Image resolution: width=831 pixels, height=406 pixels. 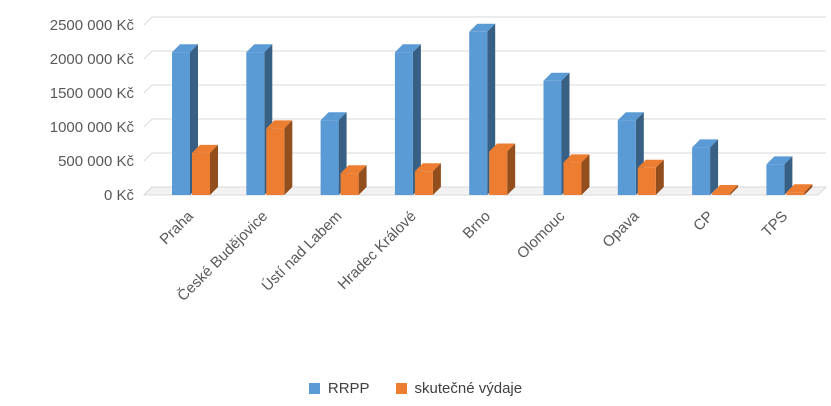 I want to click on bar-skutecne-vydaje-usti-nad-labem, so click(x=353, y=180).